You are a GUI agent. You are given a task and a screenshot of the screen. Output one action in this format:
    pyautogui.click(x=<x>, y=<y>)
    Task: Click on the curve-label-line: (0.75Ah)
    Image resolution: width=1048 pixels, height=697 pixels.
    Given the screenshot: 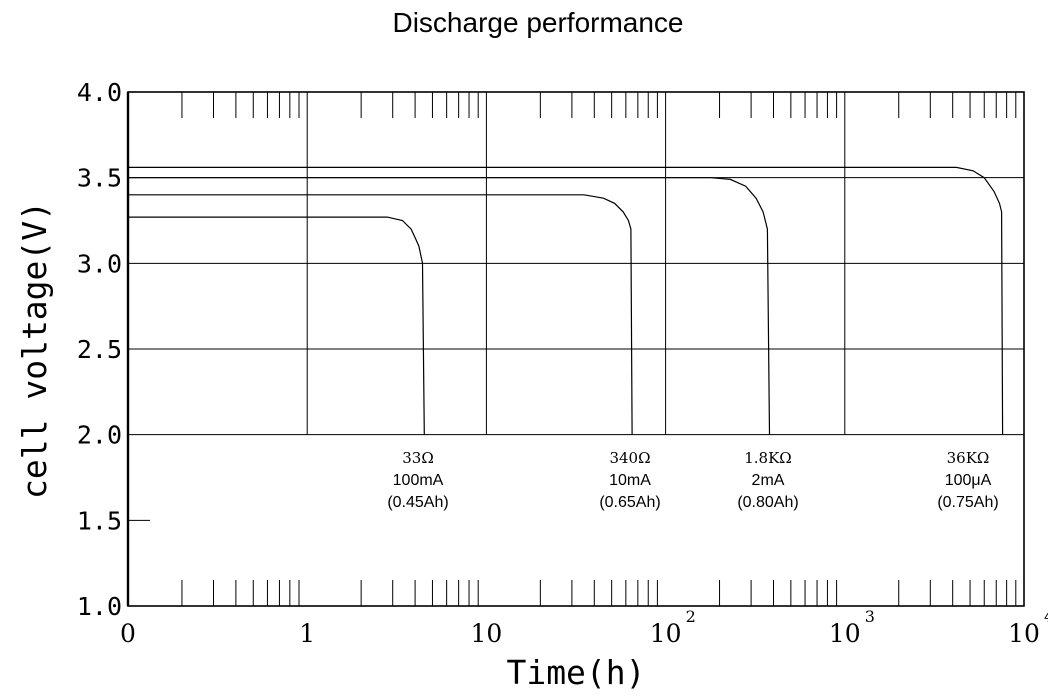 What is the action you would take?
    pyautogui.click(x=967, y=502)
    